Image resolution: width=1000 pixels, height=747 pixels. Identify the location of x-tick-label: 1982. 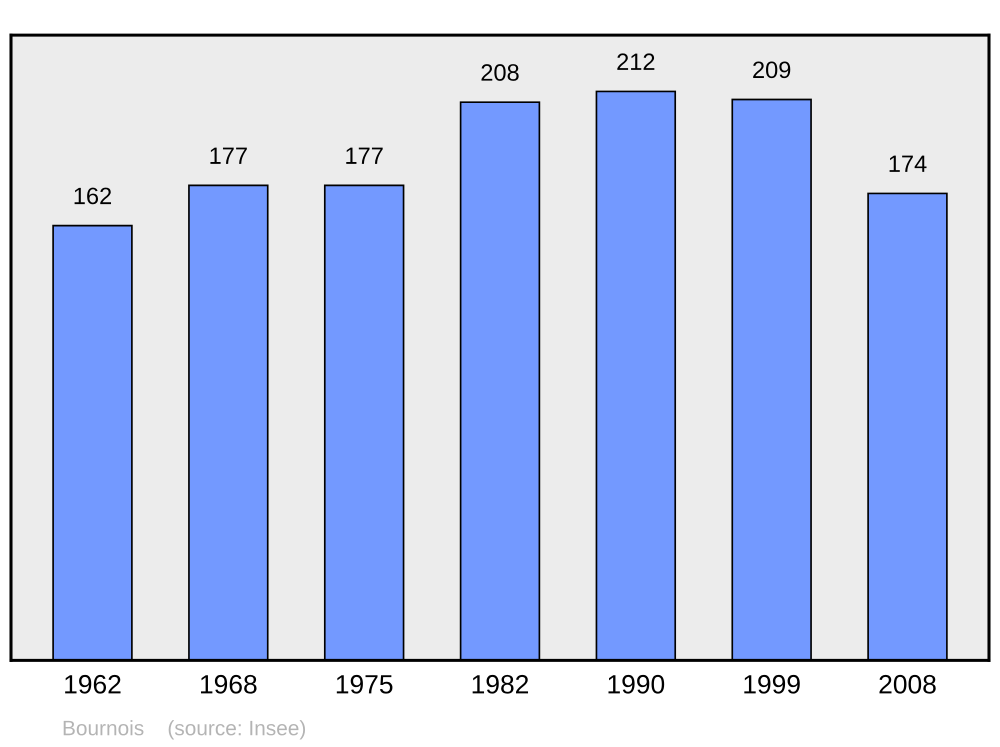
(500, 684).